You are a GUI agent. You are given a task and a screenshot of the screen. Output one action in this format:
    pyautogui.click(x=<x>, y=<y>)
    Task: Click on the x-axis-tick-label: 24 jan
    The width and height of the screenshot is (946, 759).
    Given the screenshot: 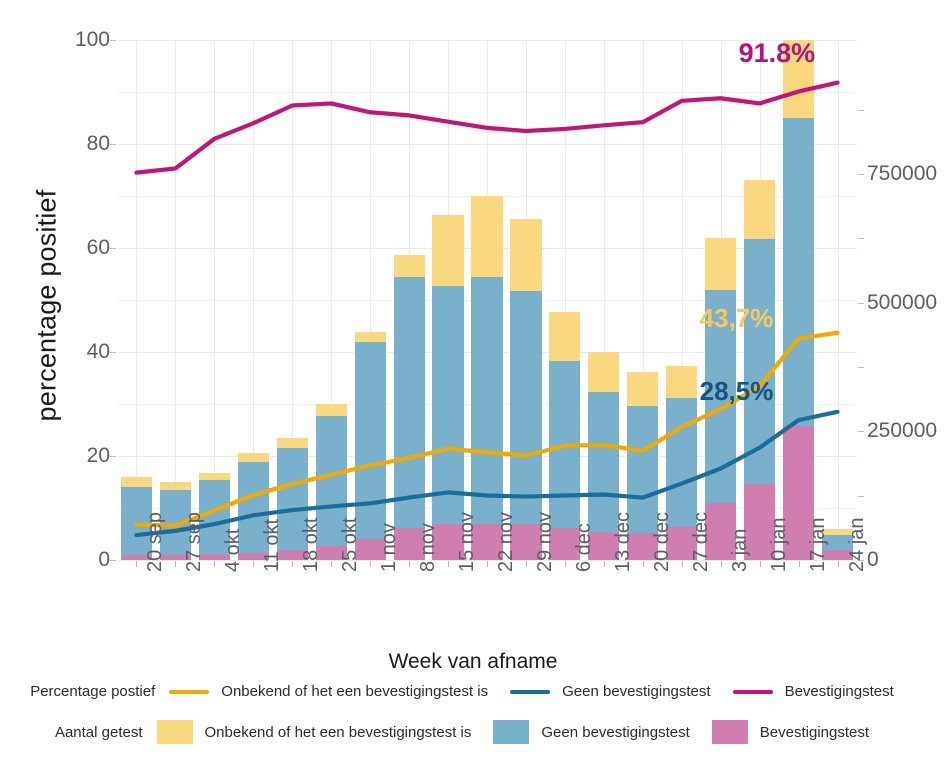 What is the action you would take?
    pyautogui.click(x=856, y=545)
    